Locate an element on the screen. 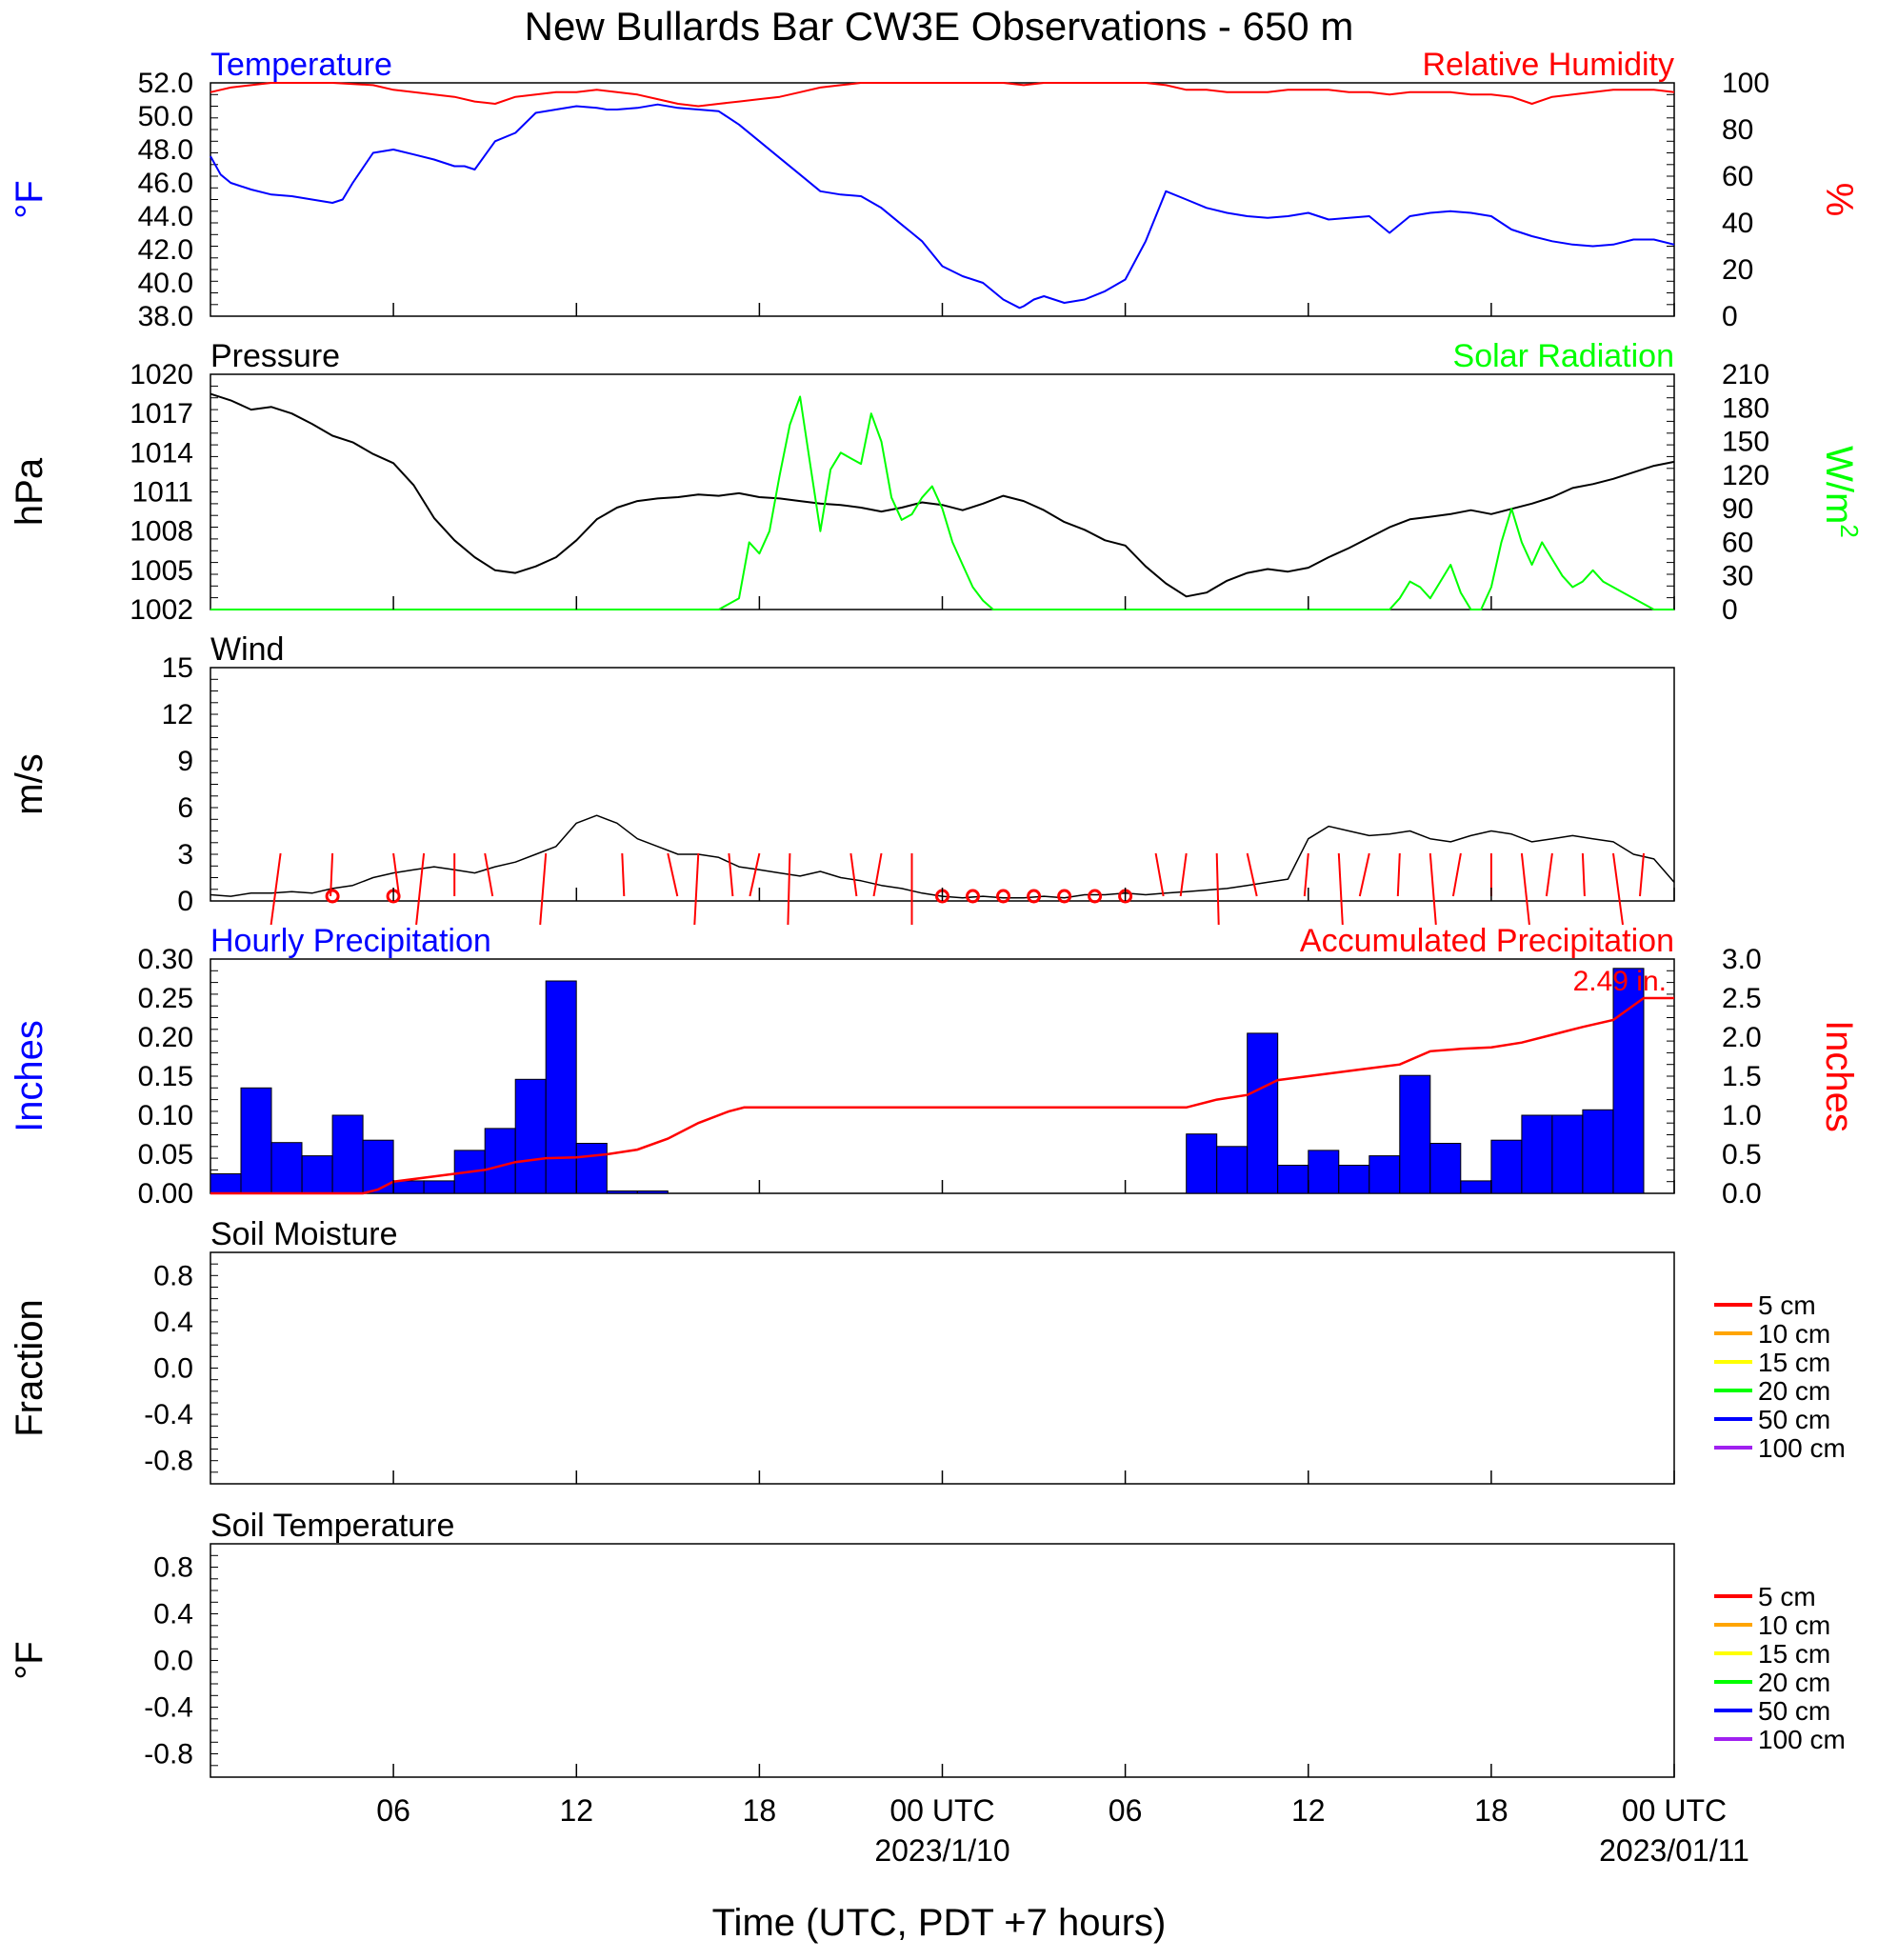 Image resolution: width=1878 pixels, height=1960 pixels. panel-4-left-tick-label-2: 0.20 is located at coordinates (165, 1037).